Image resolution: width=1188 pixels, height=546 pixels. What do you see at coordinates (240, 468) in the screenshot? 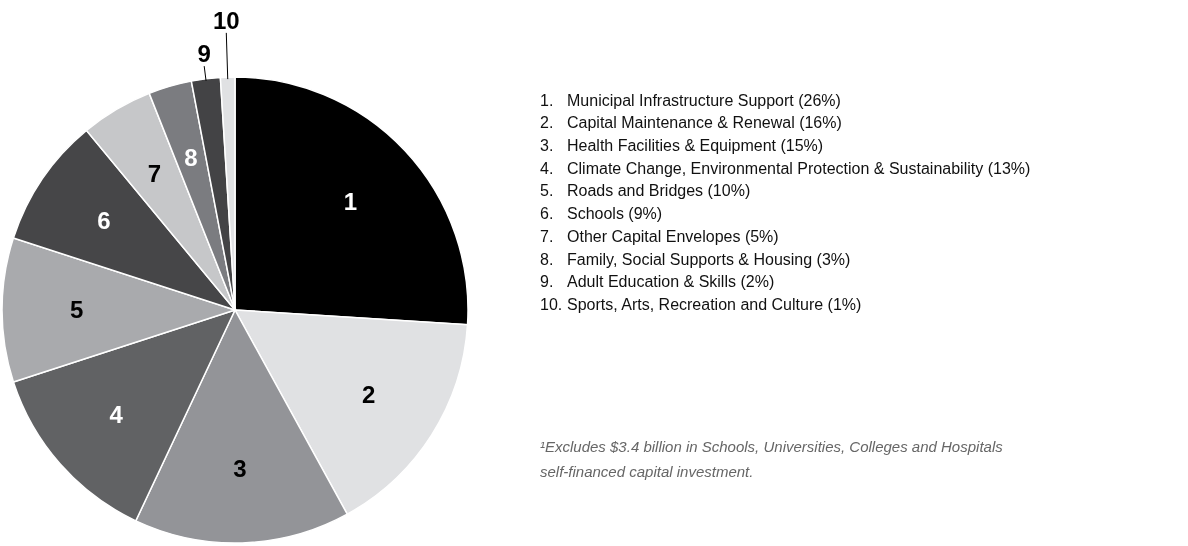
I see `slice-label: 3` at bounding box center [240, 468].